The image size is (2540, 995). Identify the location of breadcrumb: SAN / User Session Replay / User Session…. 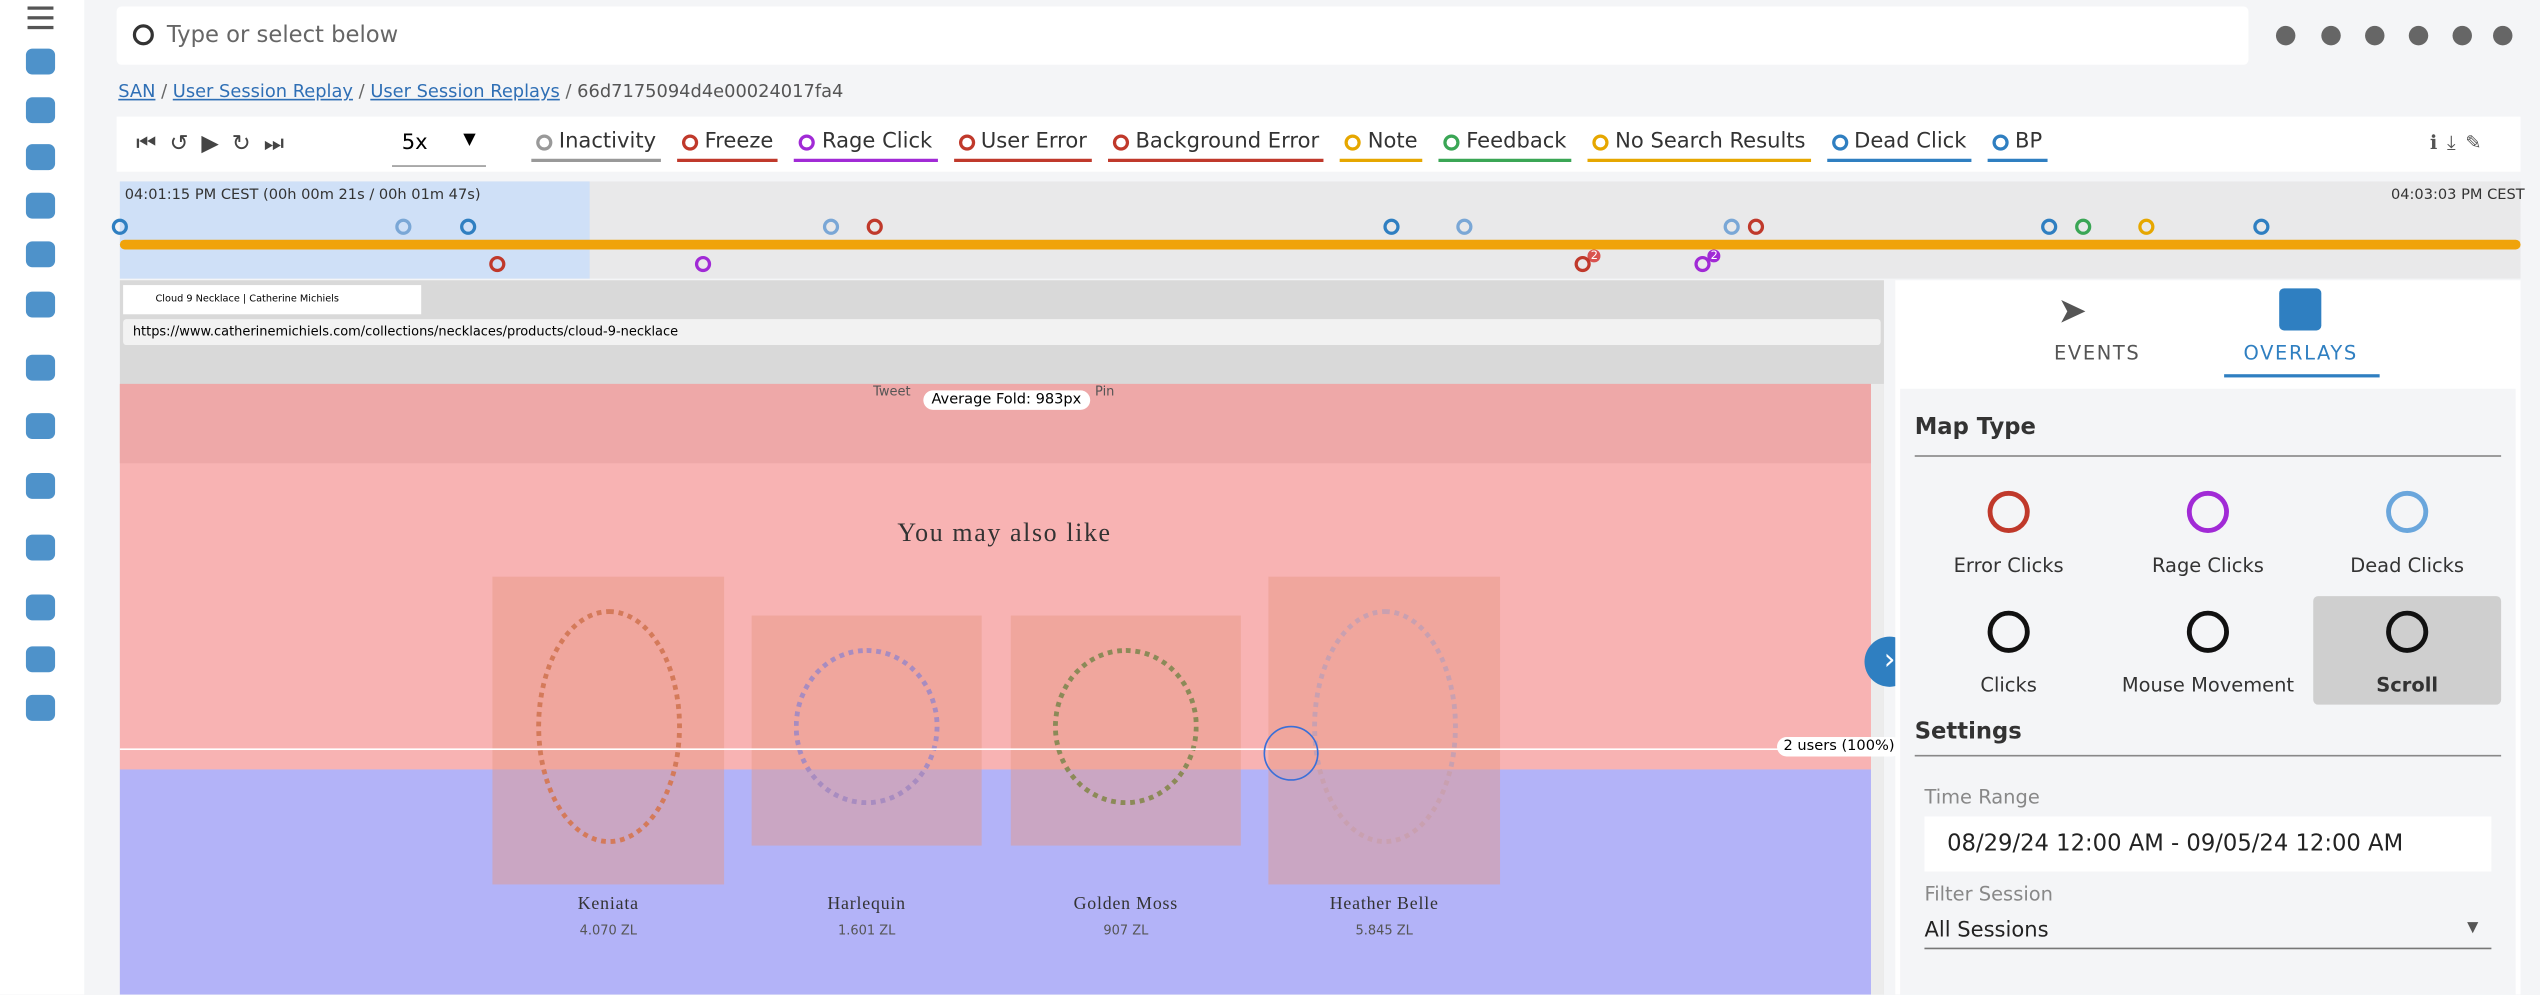
(481, 91).